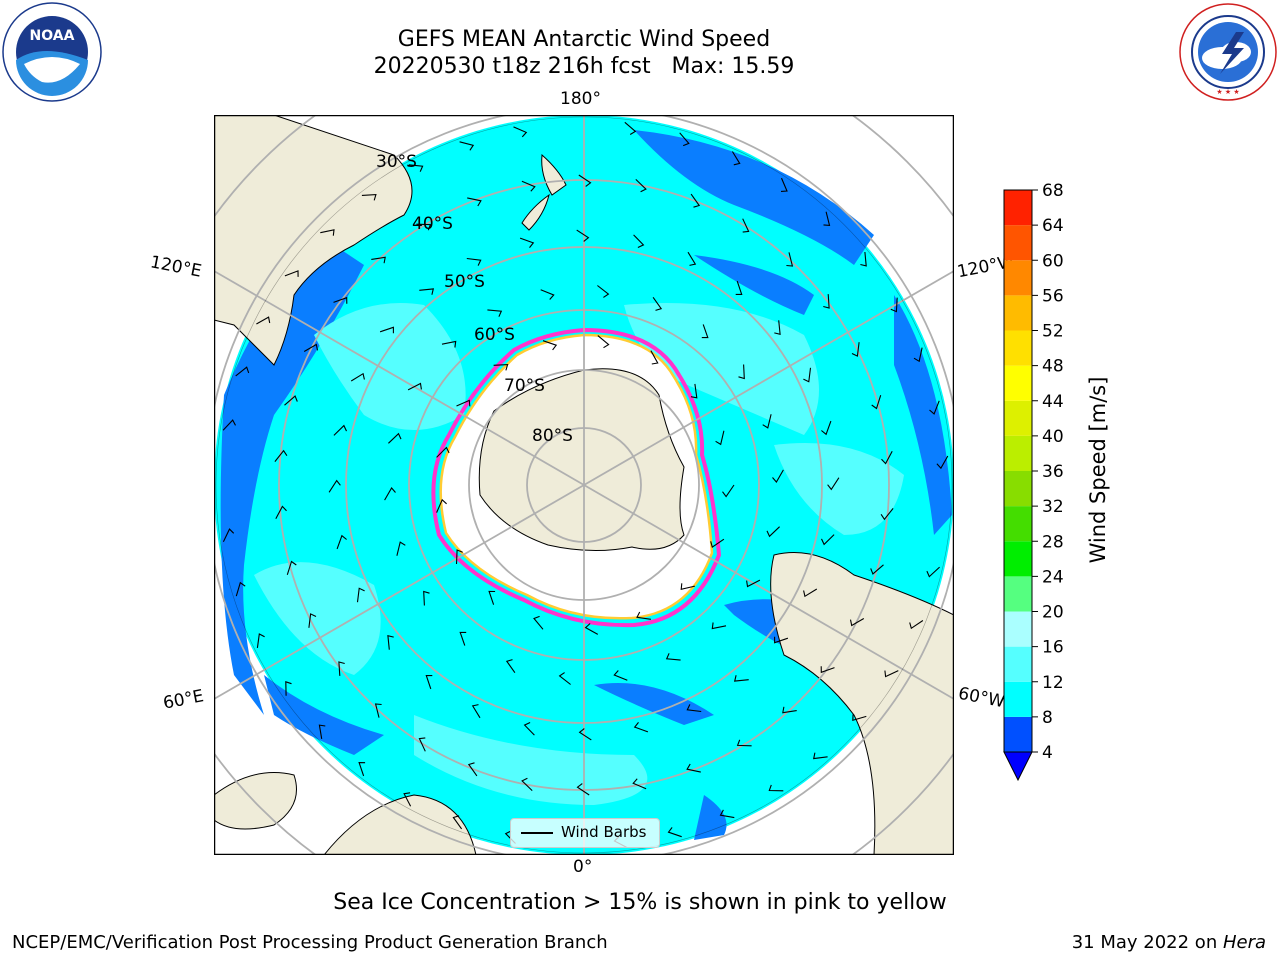  What do you see at coordinates (1053, 402) in the screenshot?
I see `colorbar-tick-label: 44` at bounding box center [1053, 402].